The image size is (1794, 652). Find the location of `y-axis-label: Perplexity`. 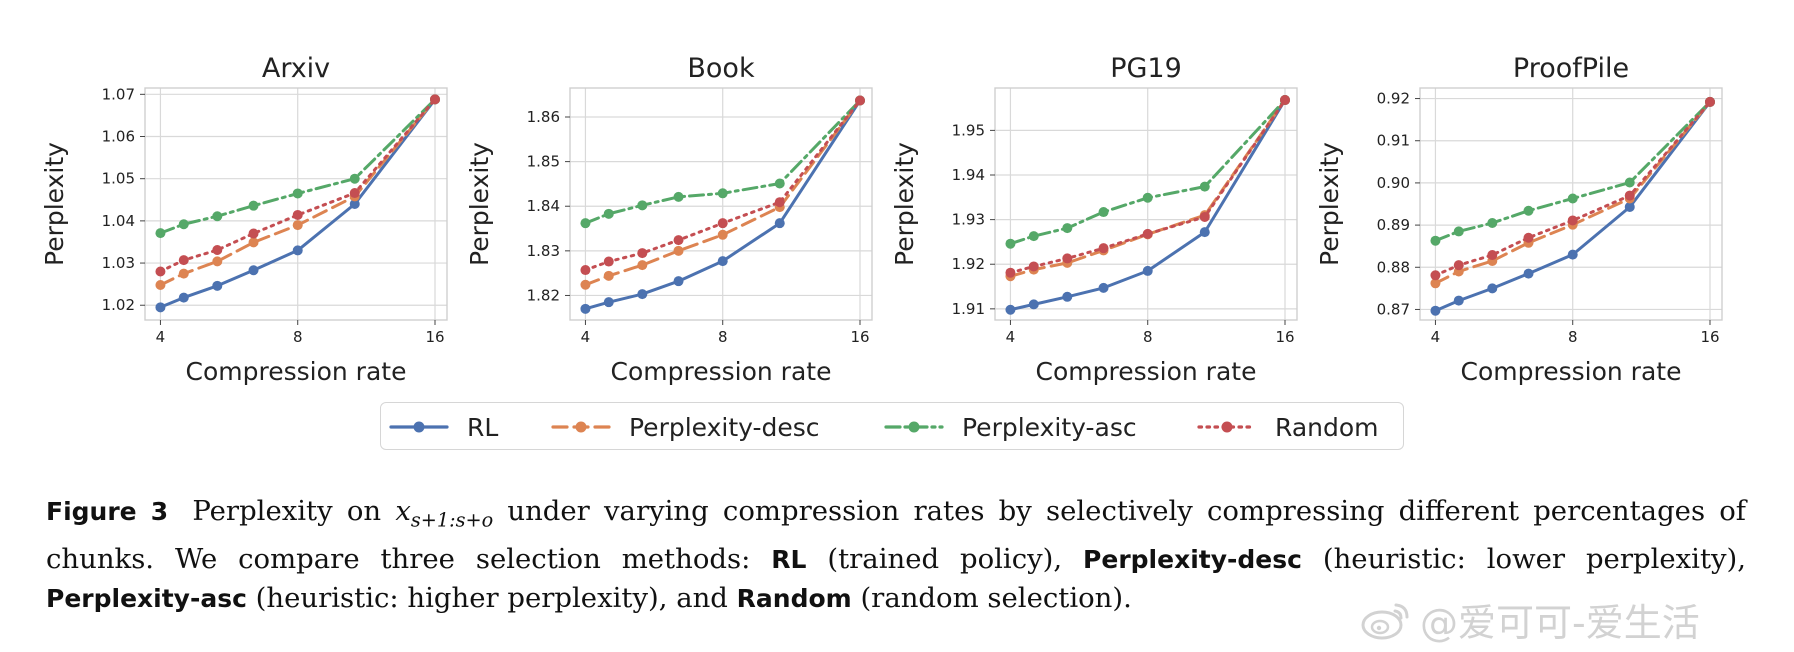

y-axis-label: Perplexity is located at coordinates (904, 204).